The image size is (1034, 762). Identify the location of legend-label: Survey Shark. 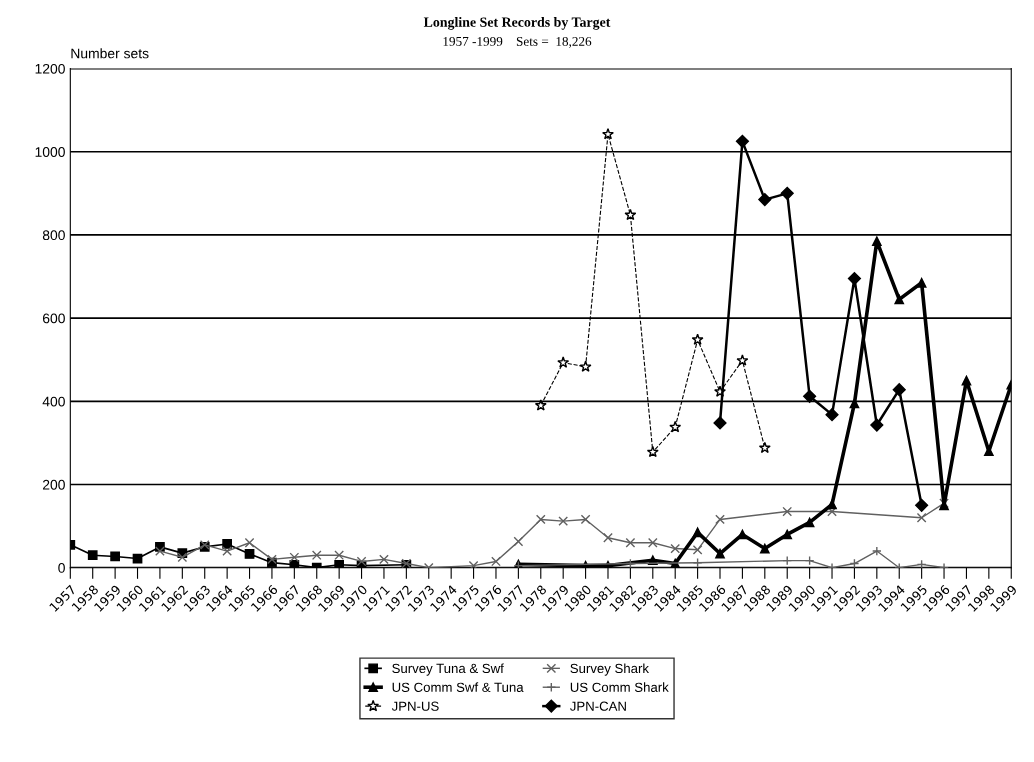
(610, 669).